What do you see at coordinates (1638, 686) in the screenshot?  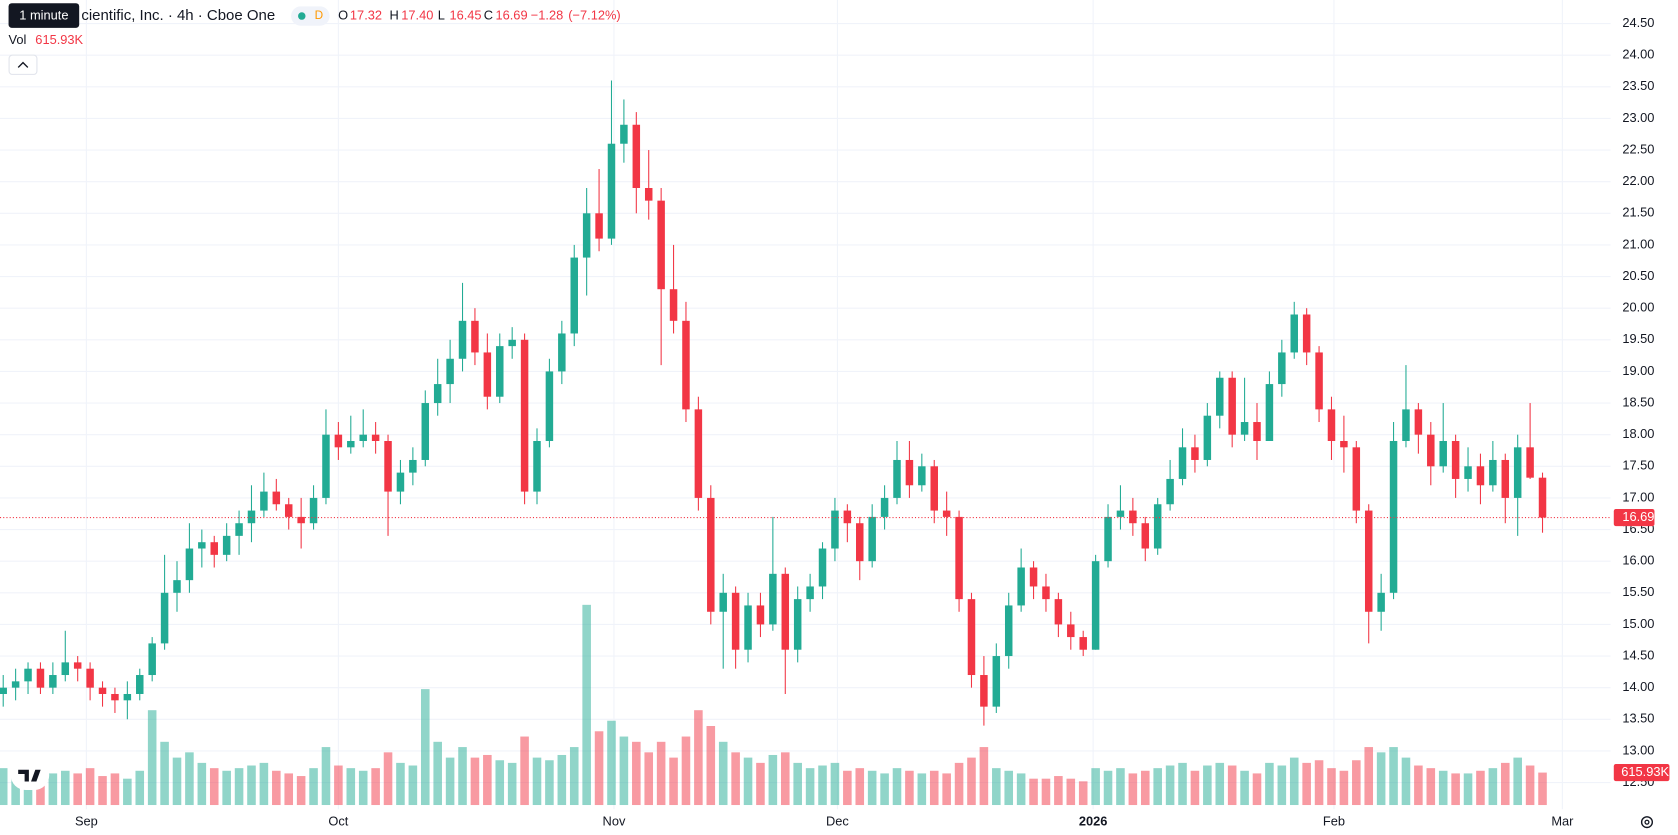 I see `y-tick-label: 14.00` at bounding box center [1638, 686].